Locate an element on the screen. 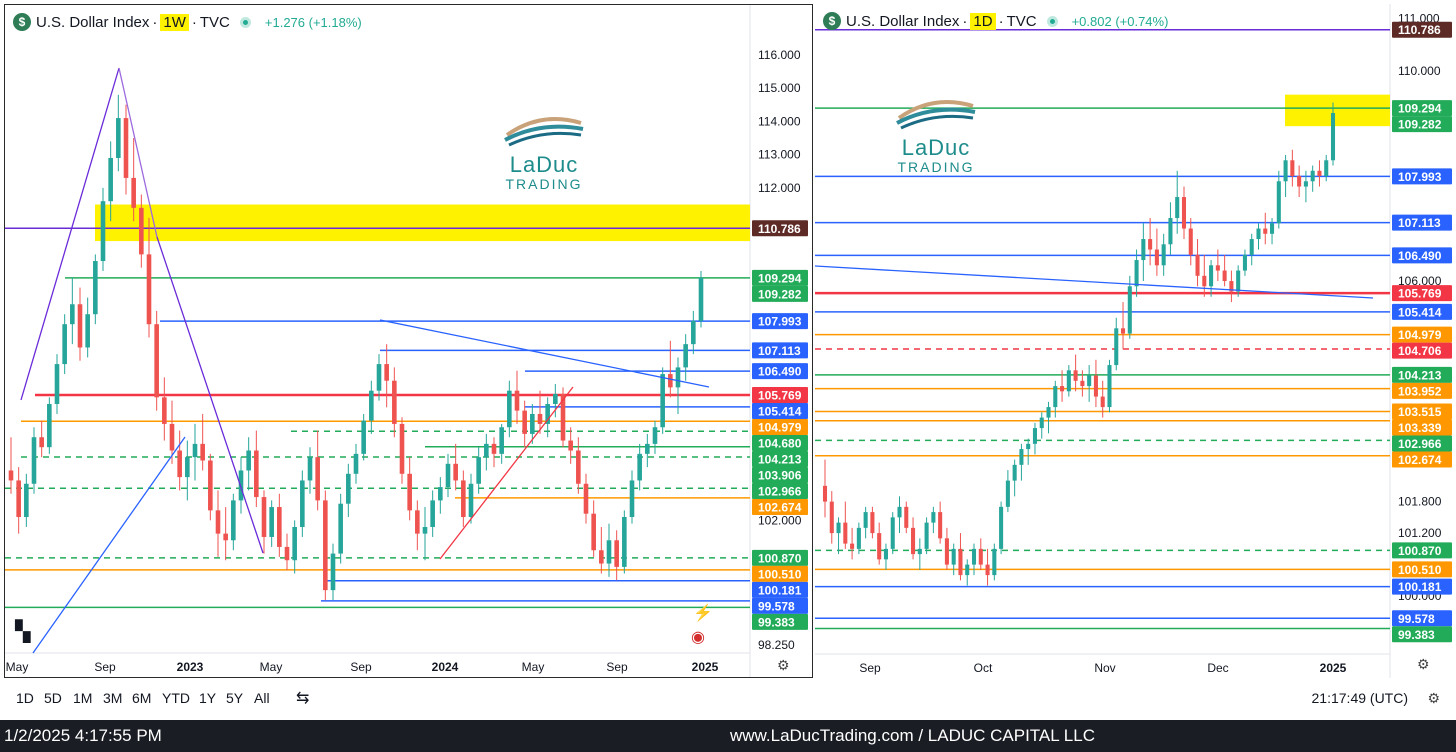 This screenshot has height=752, width=1456. price-change: +0.802 (+0.74%) is located at coordinates (1120, 21).